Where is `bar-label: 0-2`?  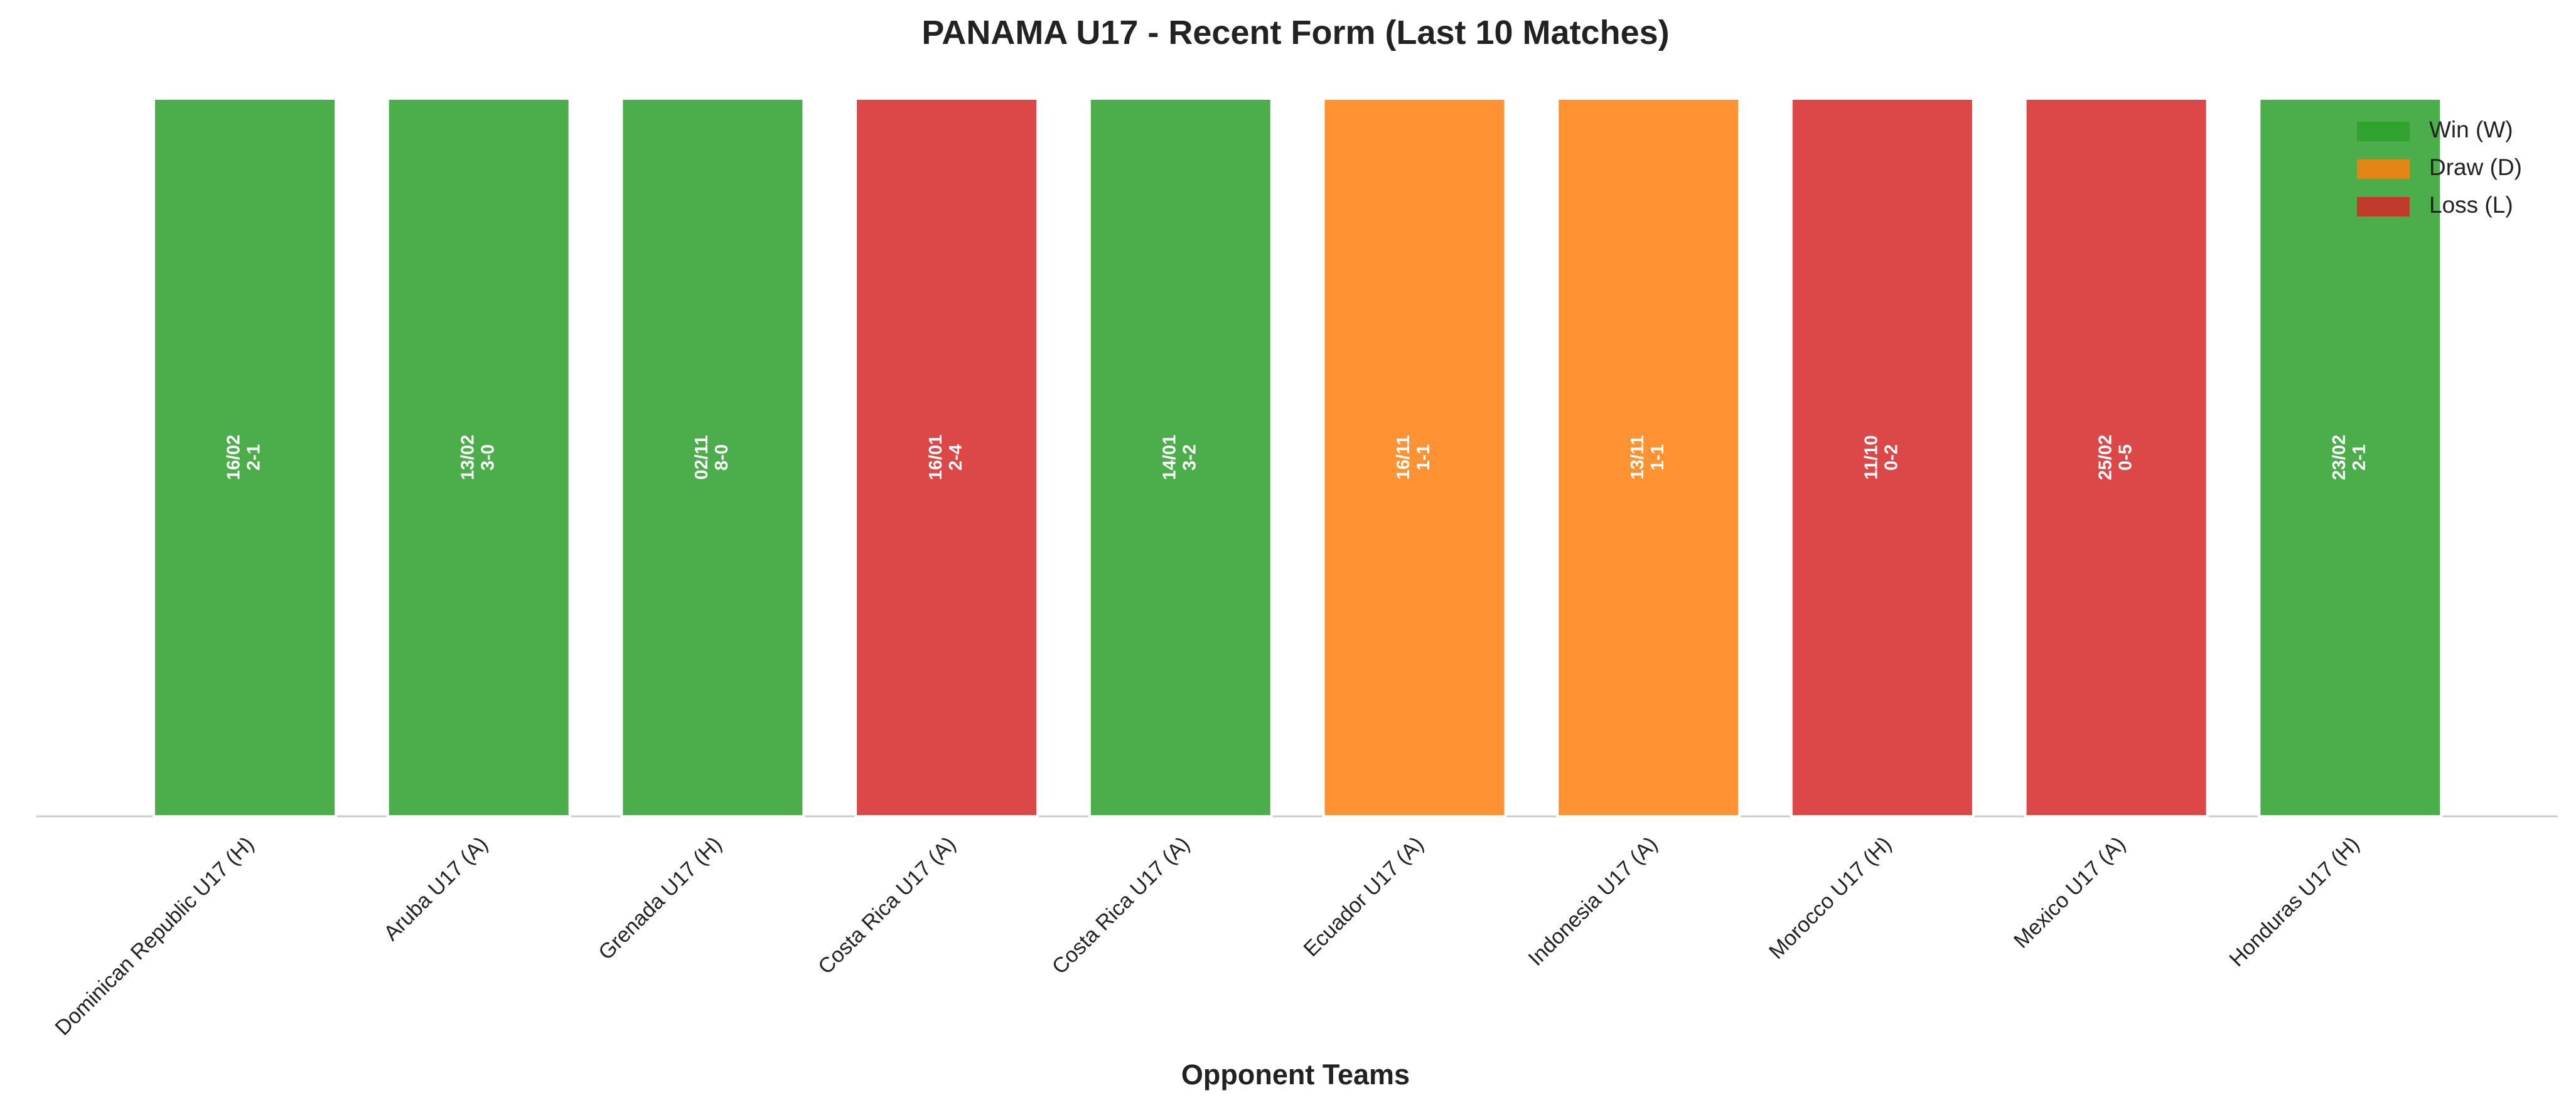
bar-label: 0-2 is located at coordinates (1892, 457).